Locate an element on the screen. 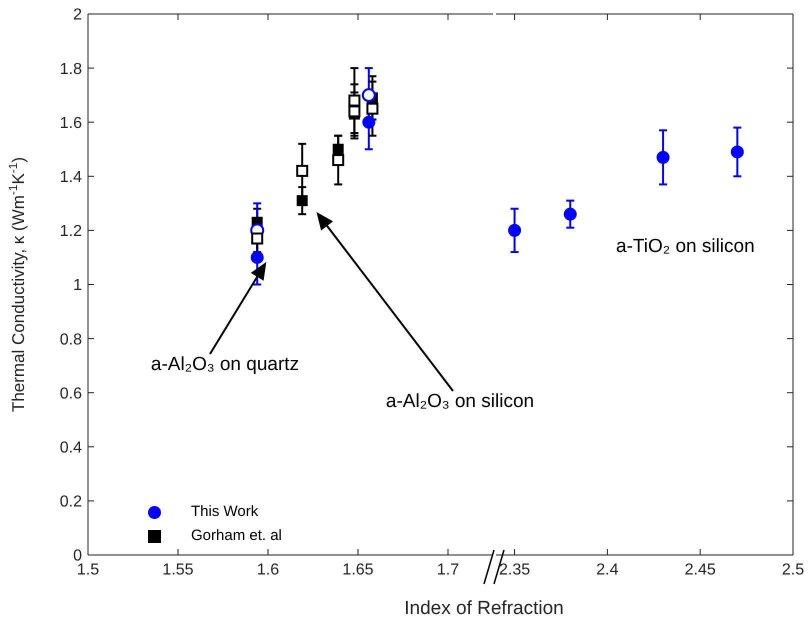 Image resolution: width=810 pixels, height=634 pixels. x-tick-label: 2.45 is located at coordinates (700, 569).